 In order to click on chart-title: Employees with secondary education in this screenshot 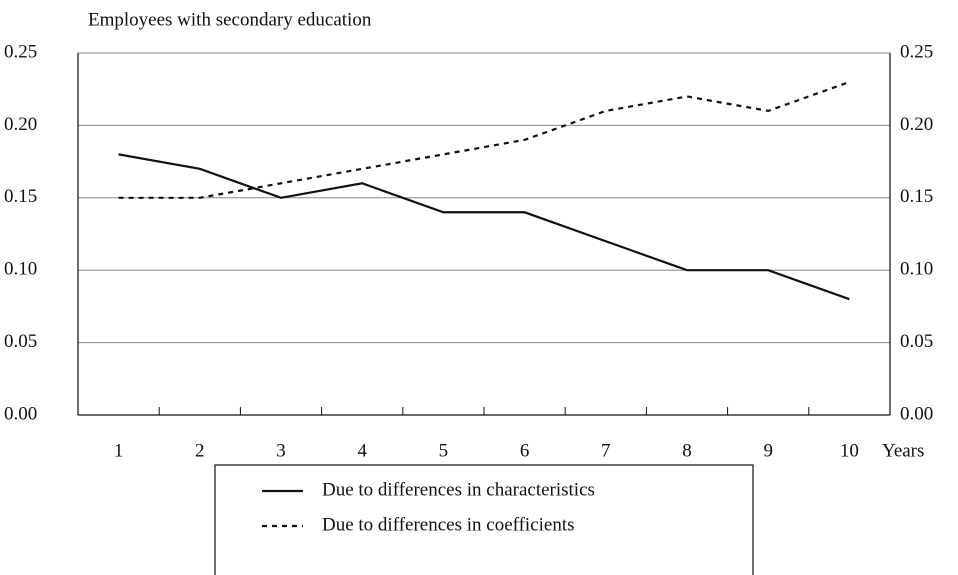, I will do `click(230, 19)`.